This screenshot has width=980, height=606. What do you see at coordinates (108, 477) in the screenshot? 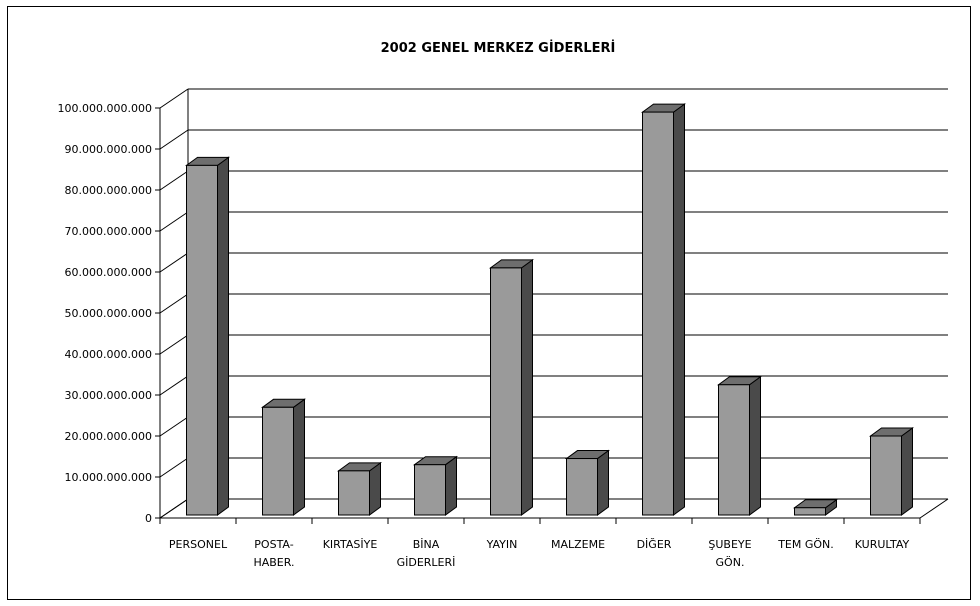
I see `y-tick-label: 10.000.000.000` at bounding box center [108, 477].